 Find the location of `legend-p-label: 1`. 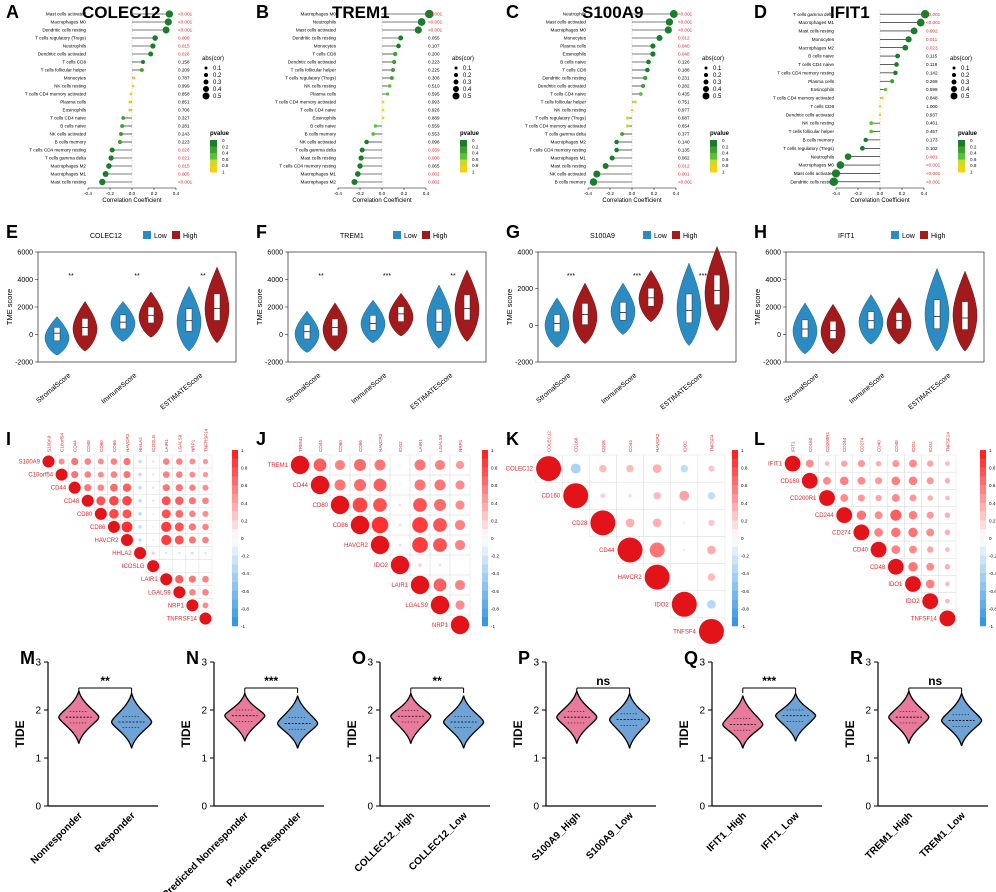

legend-p-label: 1 is located at coordinates (971, 172).